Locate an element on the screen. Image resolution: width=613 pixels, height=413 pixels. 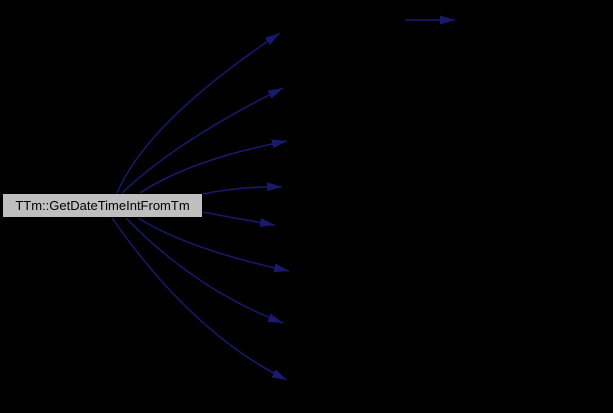
graph-node-label: TTm::GetDateTimeIntFromTm is located at coordinates (102, 205).